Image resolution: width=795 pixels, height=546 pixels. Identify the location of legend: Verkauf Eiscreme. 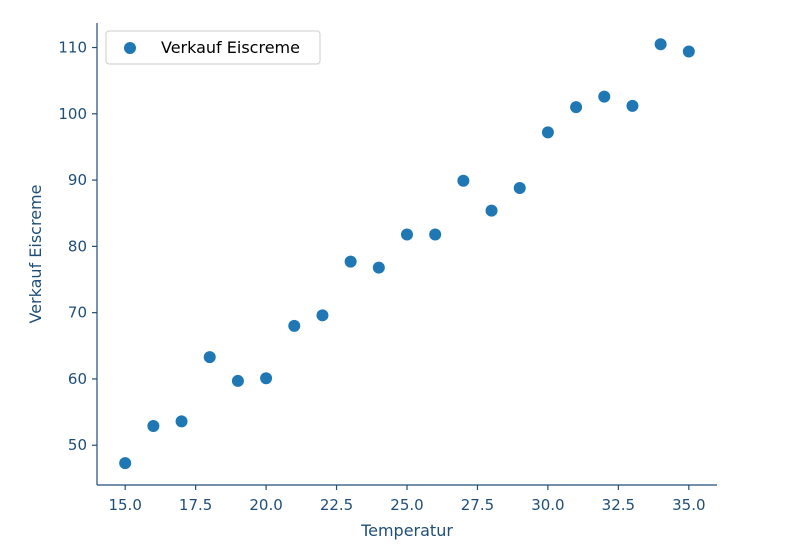
(213, 47).